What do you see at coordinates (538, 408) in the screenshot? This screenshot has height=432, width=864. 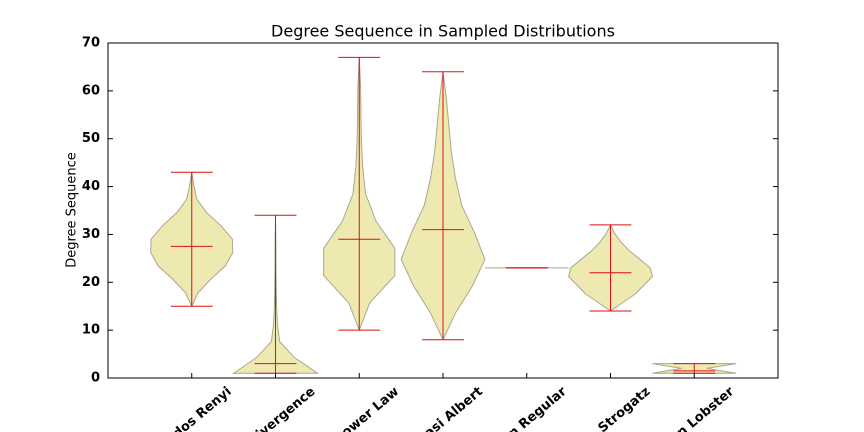 I see `x-tick-label: n Regular` at bounding box center [538, 408].